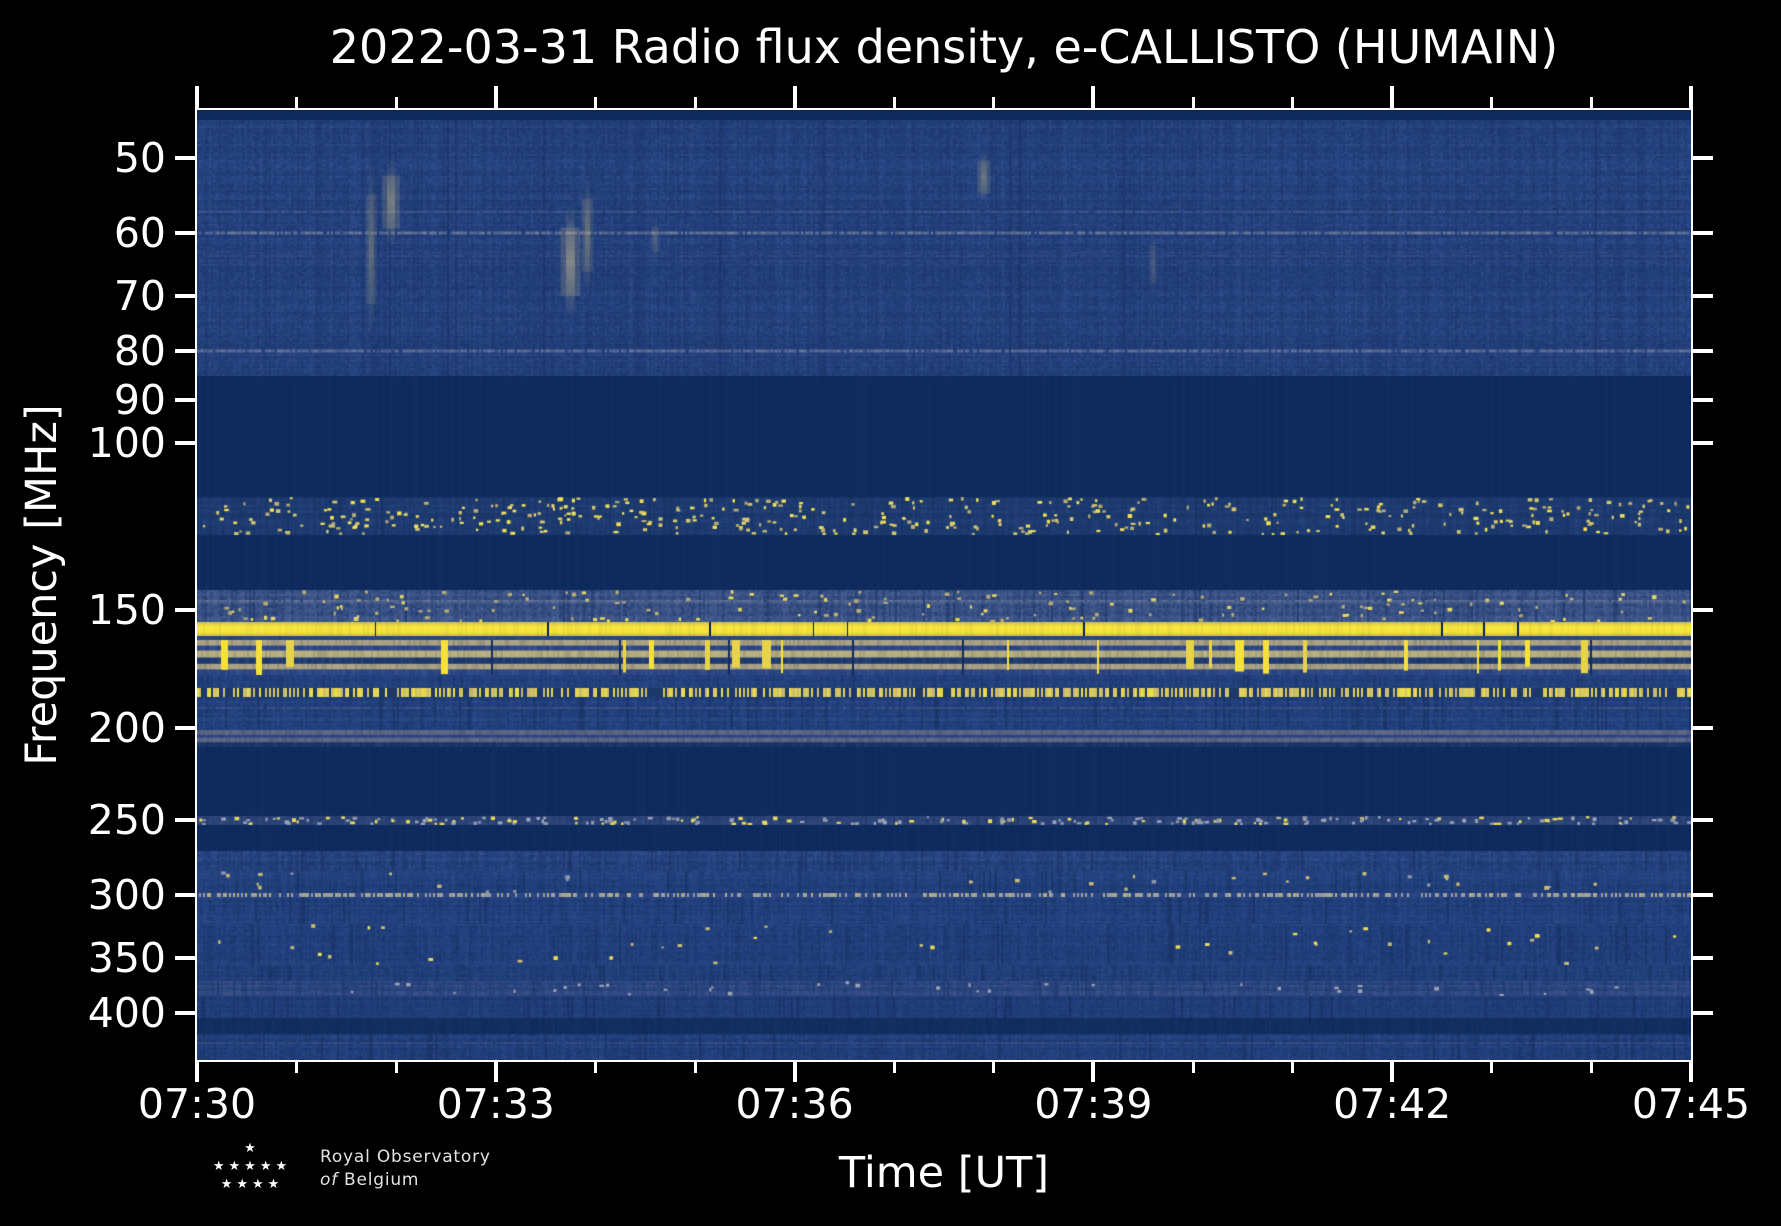 This screenshot has width=1781, height=1226. What do you see at coordinates (794, 1104) in the screenshot?
I see `x-tick-label: 07:36` at bounding box center [794, 1104].